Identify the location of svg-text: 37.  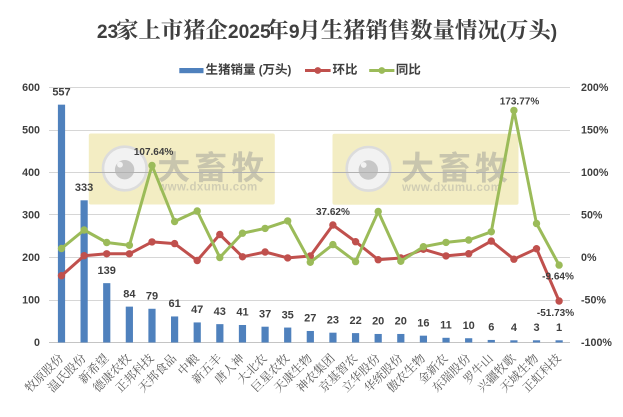
(265, 314).